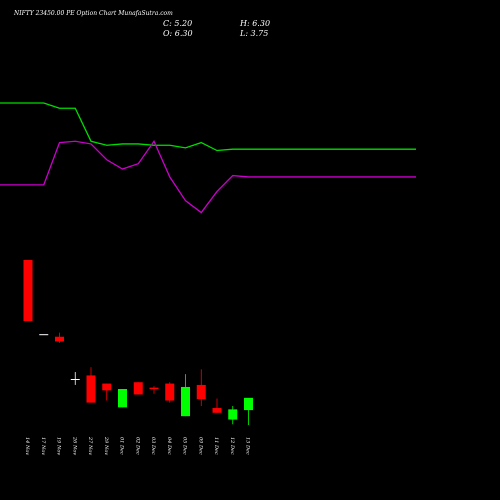 The image size is (500, 500). What do you see at coordinates (200, 446) in the screenshot?
I see `x-tick-label: 09 Dec` at bounding box center [200, 446].